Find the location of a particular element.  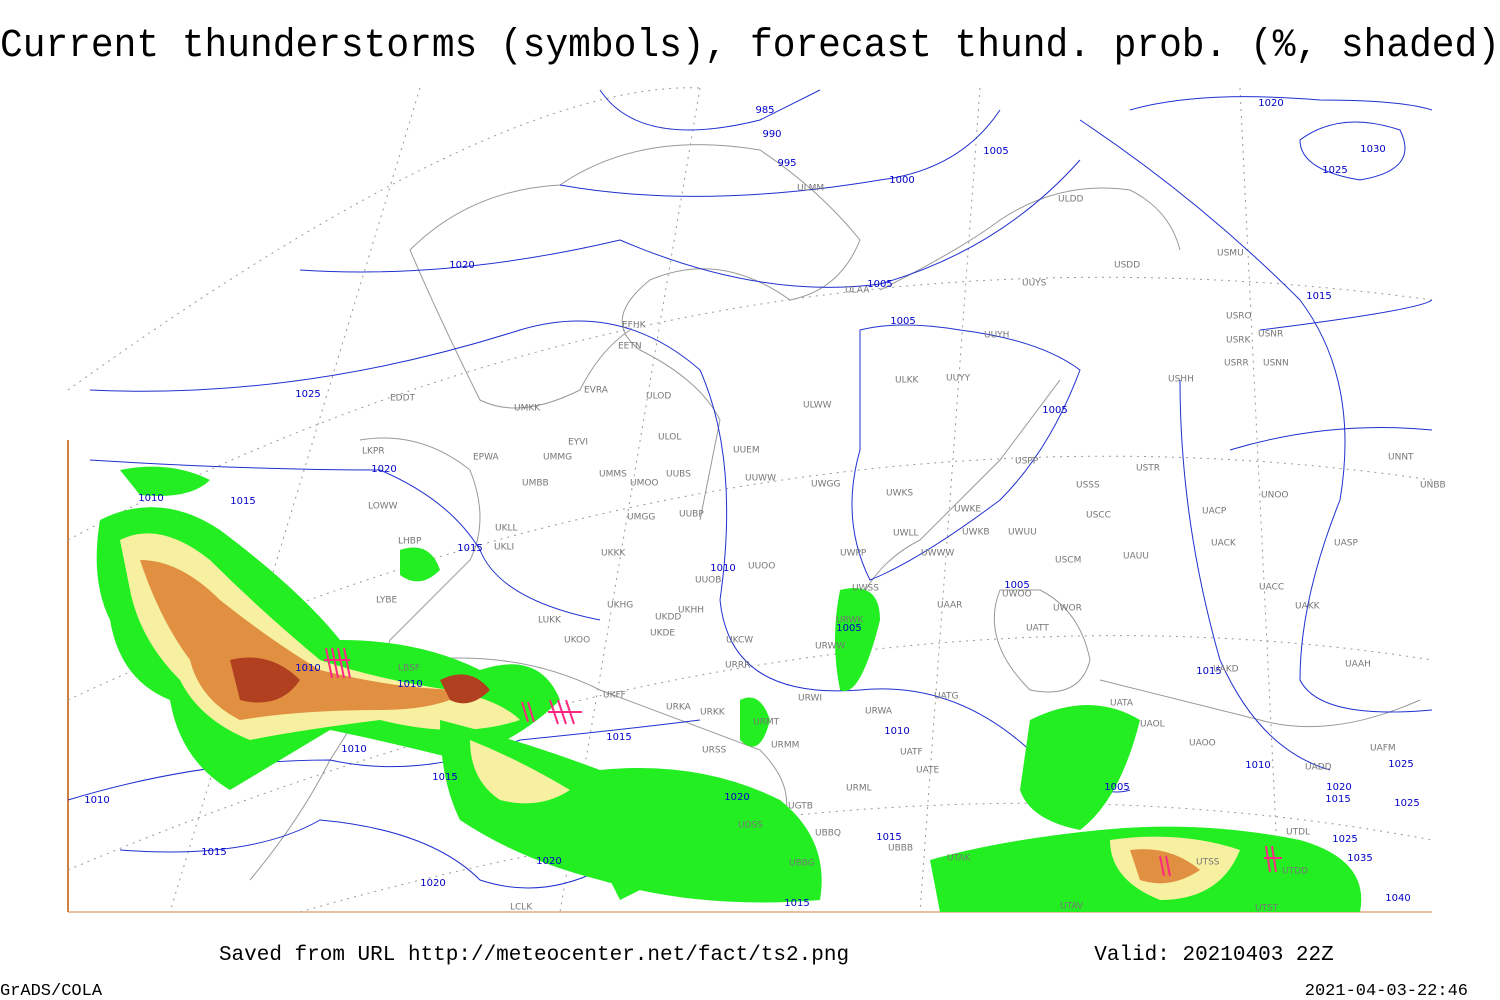

station-label: USRK is located at coordinates (1239, 341).